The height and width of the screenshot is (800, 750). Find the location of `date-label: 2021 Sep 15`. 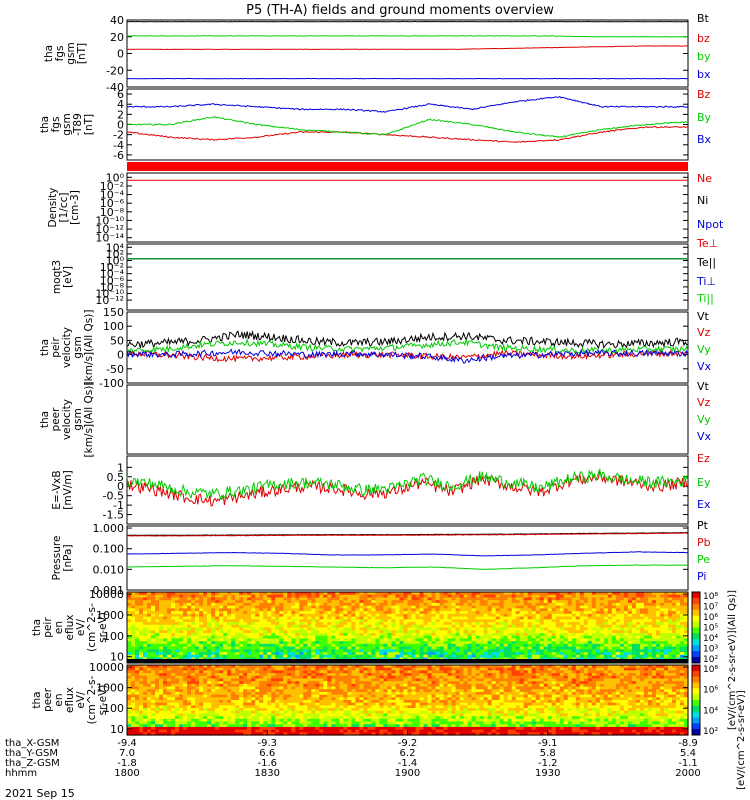

date-label: 2021 Sep 15 is located at coordinates (40, 793).